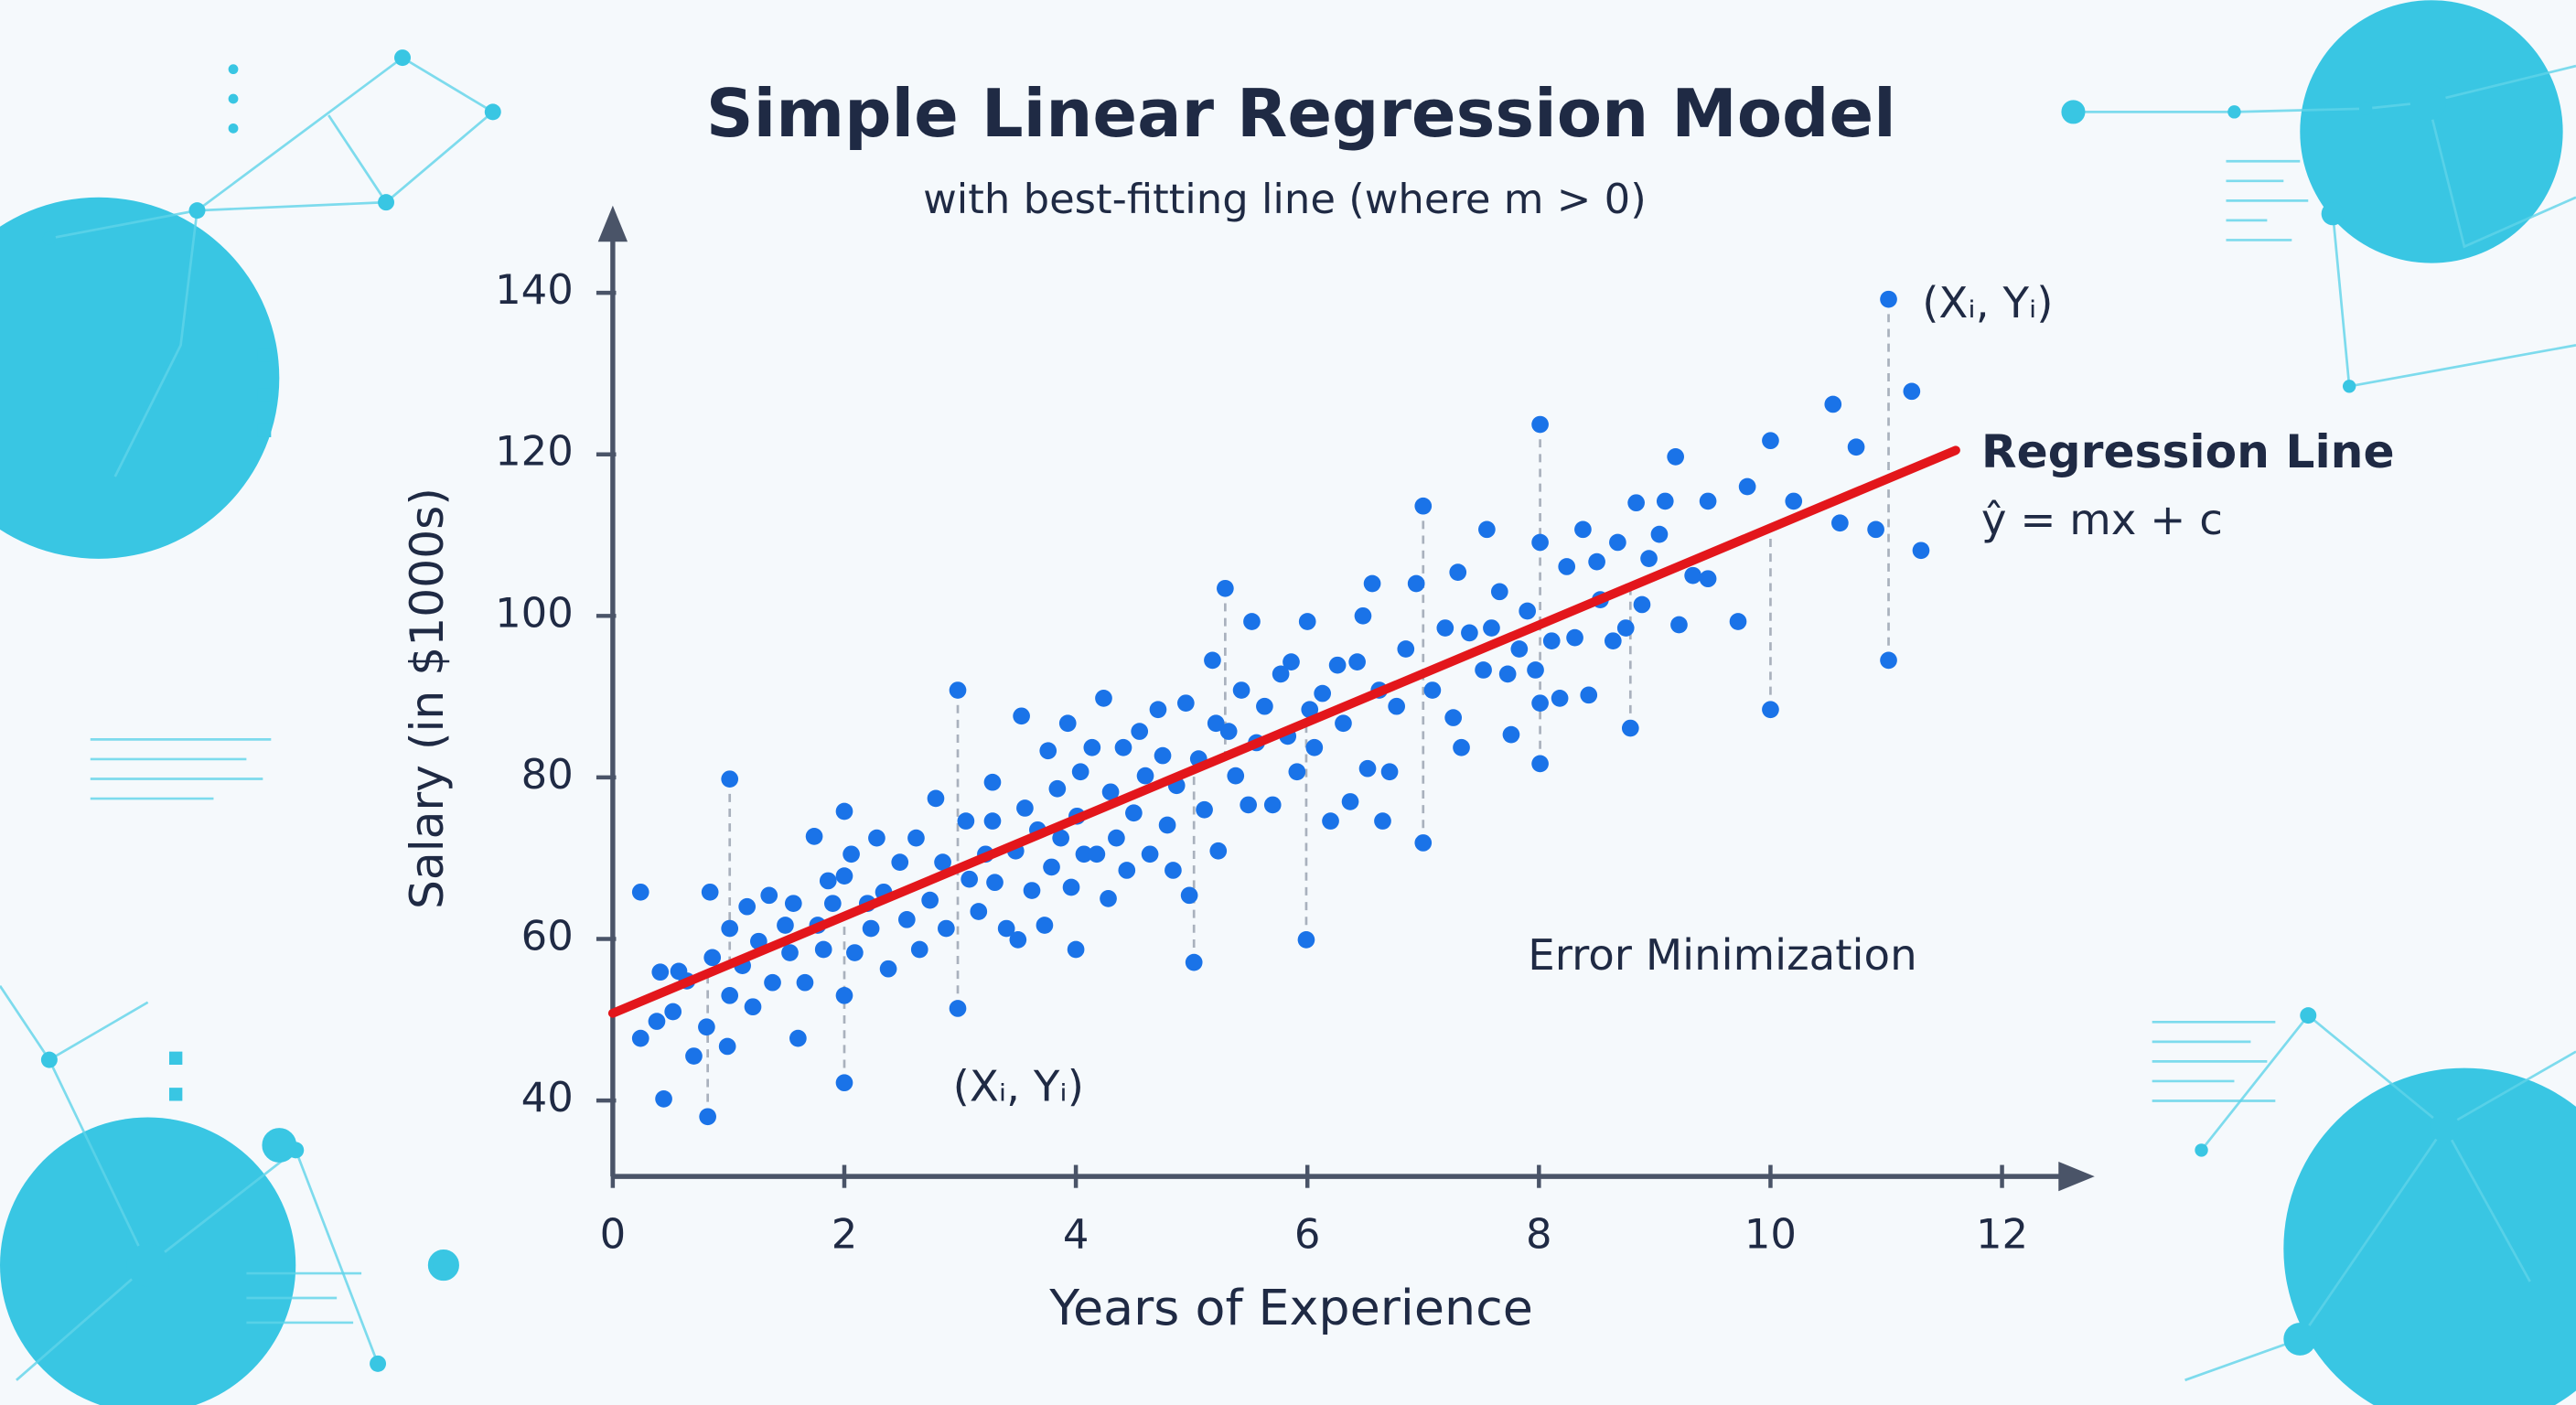 The image size is (2576, 1405). I want to click on annotation: (Xᵢ, Yᵢ), so click(1988, 304).